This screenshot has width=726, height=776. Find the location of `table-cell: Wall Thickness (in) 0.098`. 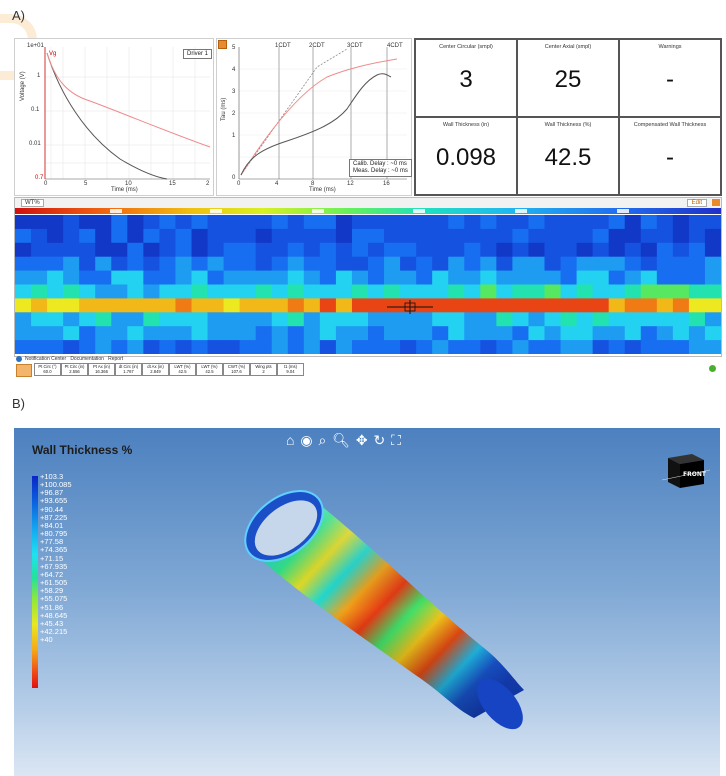

table-cell: Wall Thickness (in) 0.098 is located at coordinates (466, 156).